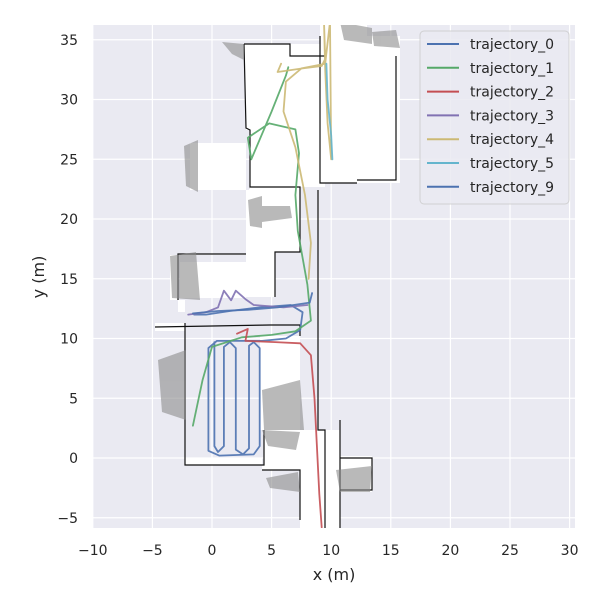  I want to click on legend-entry-label: trajectory_4, so click(512, 140).